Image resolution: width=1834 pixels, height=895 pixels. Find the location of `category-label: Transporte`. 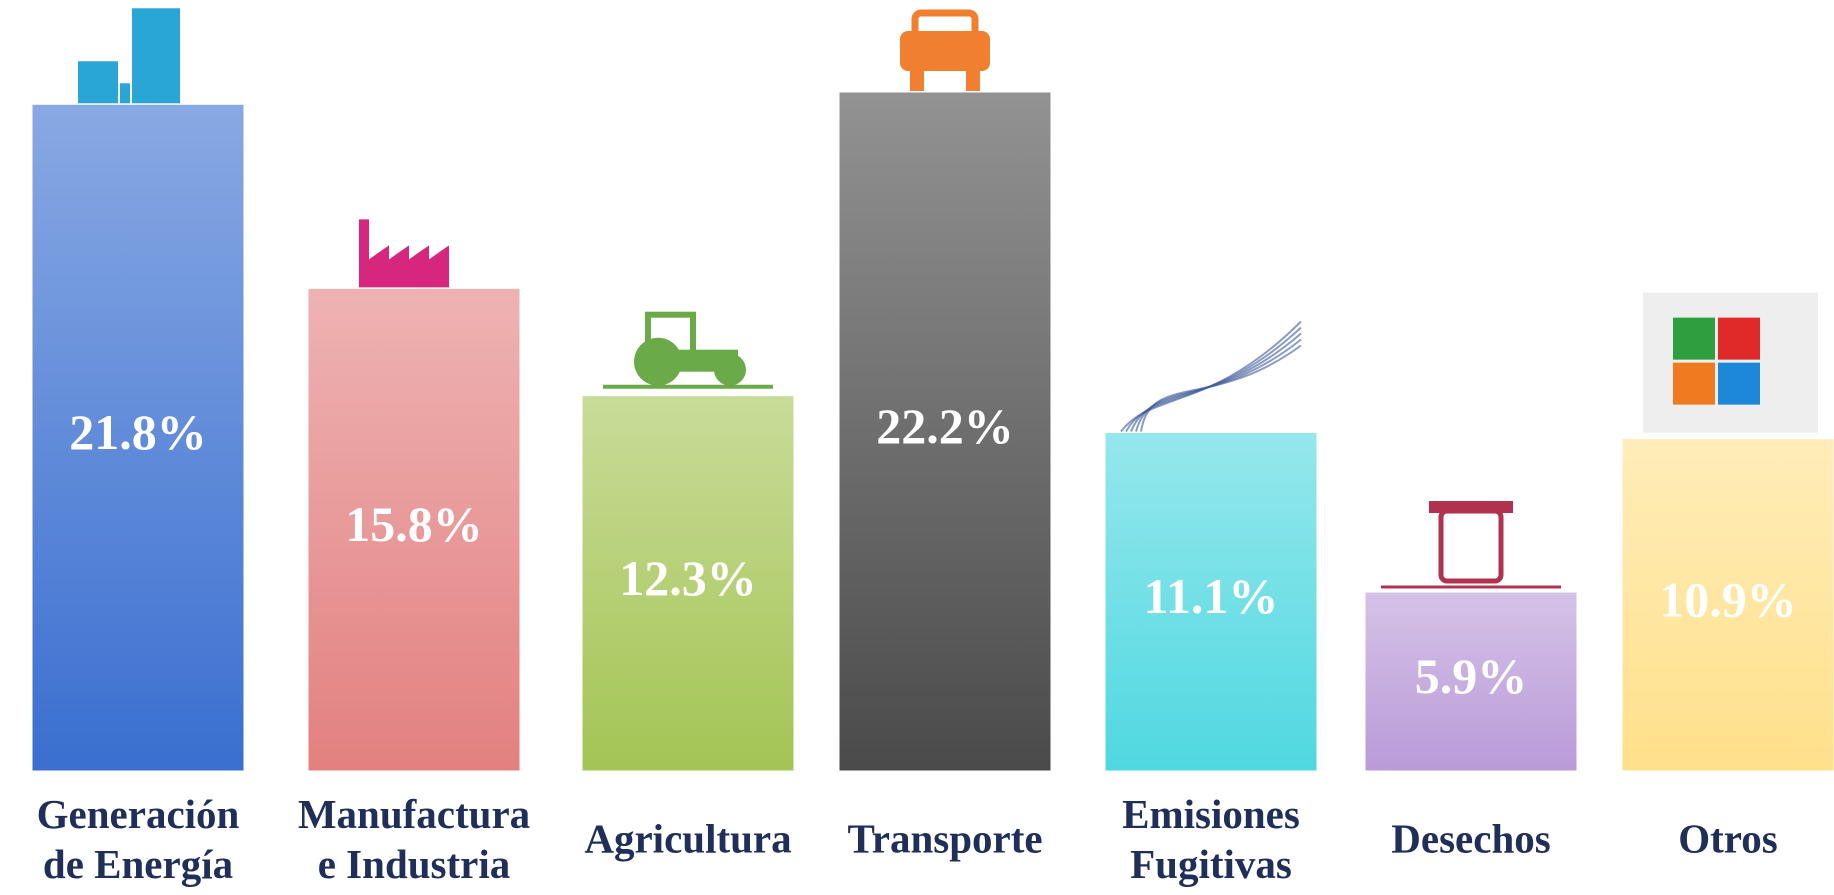

category-label: Transporte is located at coordinates (944, 838).